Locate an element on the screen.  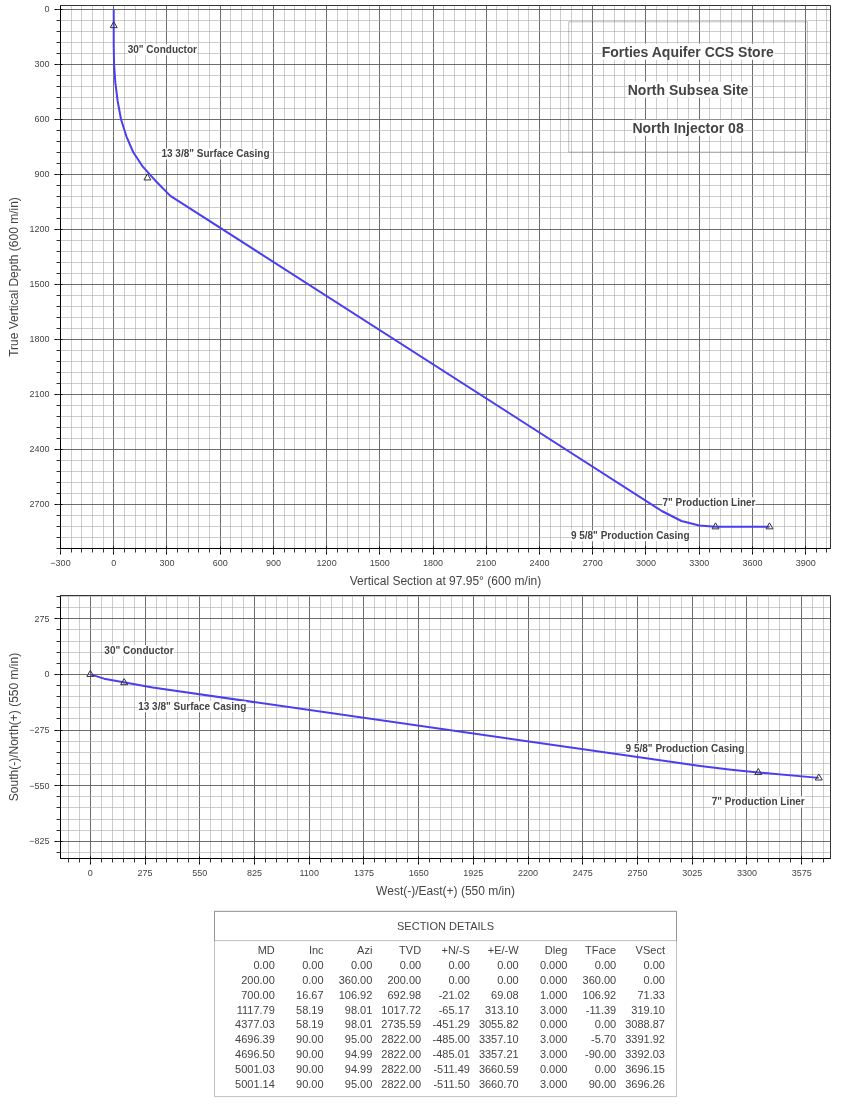
x-tick-label: 2750 is located at coordinates (637, 872).